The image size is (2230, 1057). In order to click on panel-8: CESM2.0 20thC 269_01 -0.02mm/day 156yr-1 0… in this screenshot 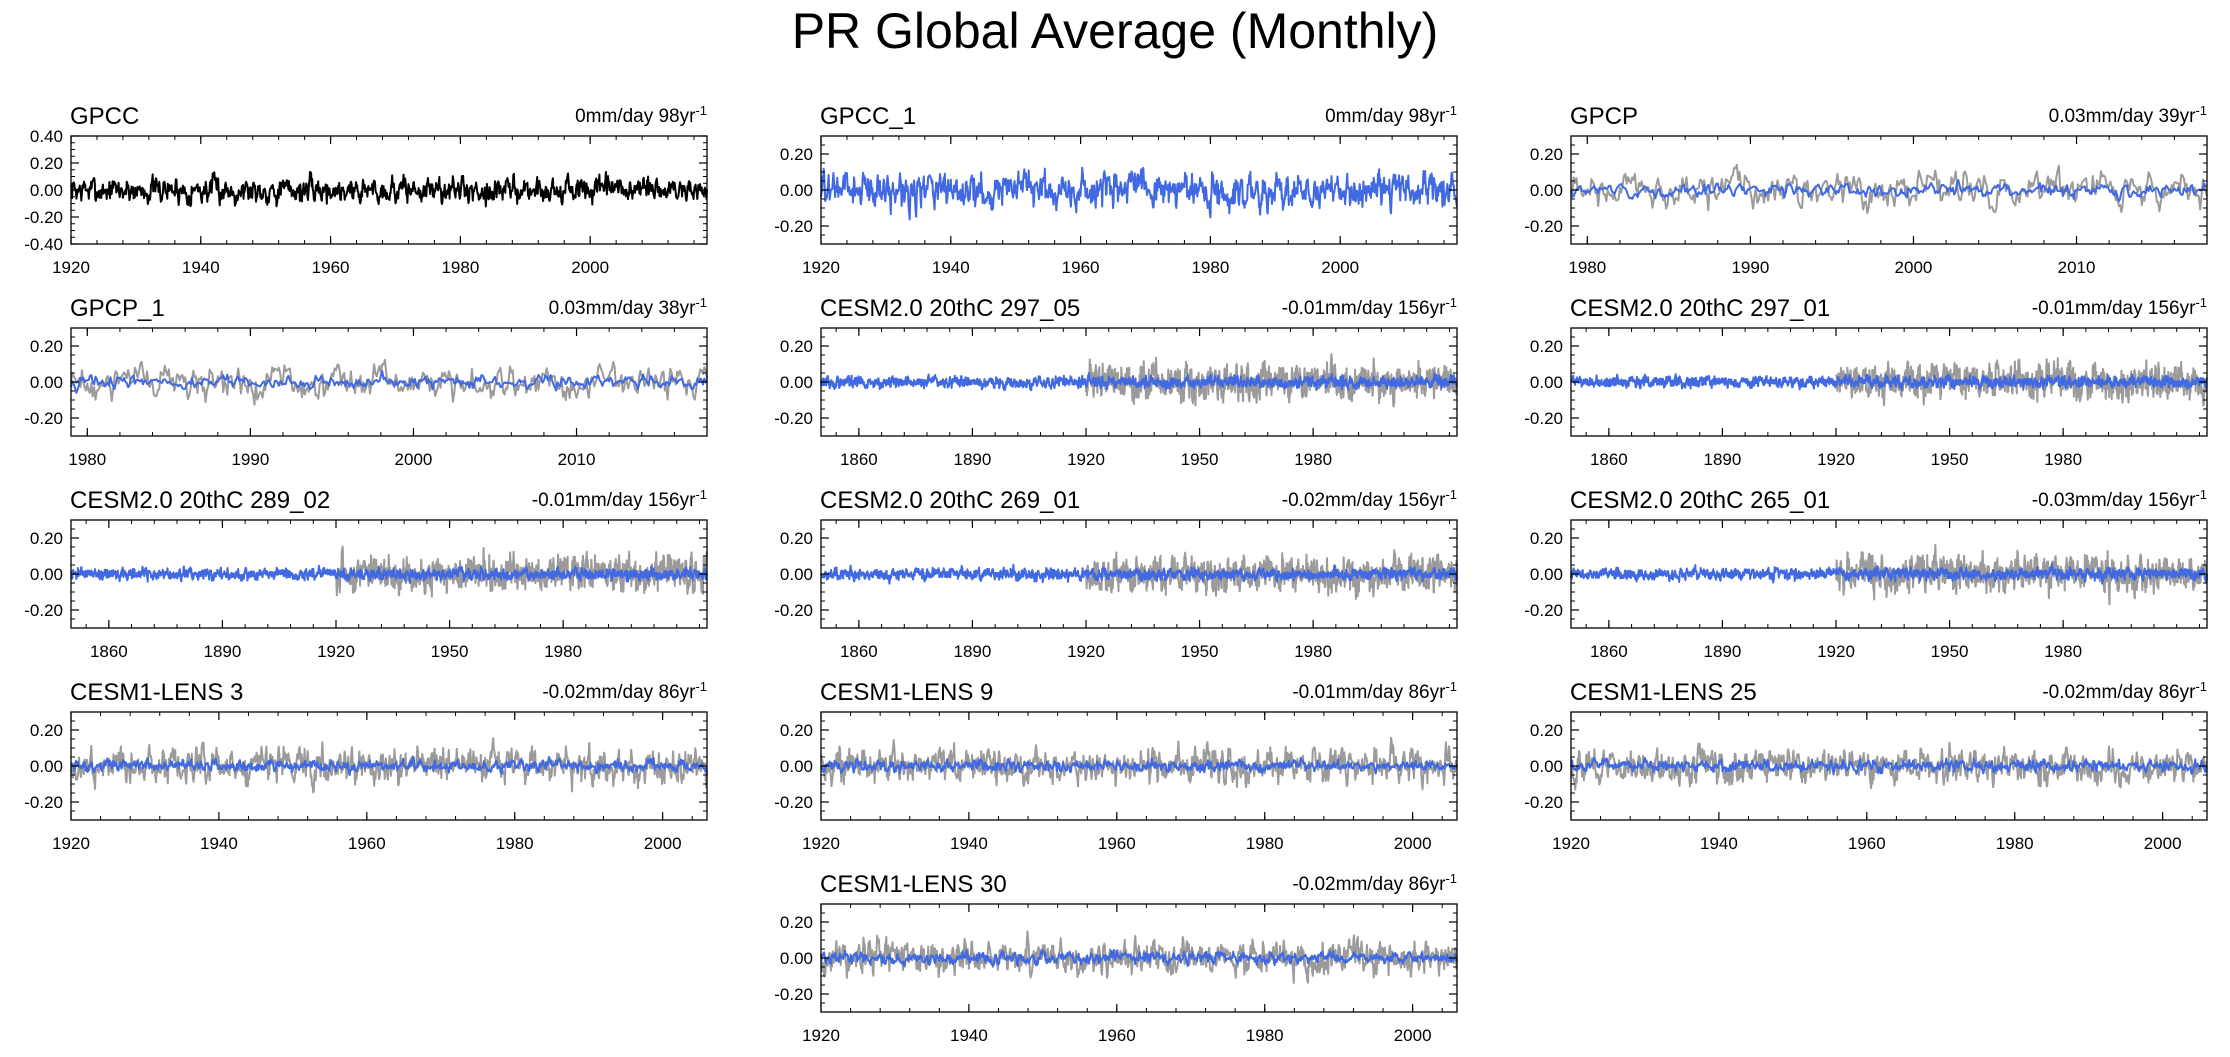, I will do `click(1116, 574)`.